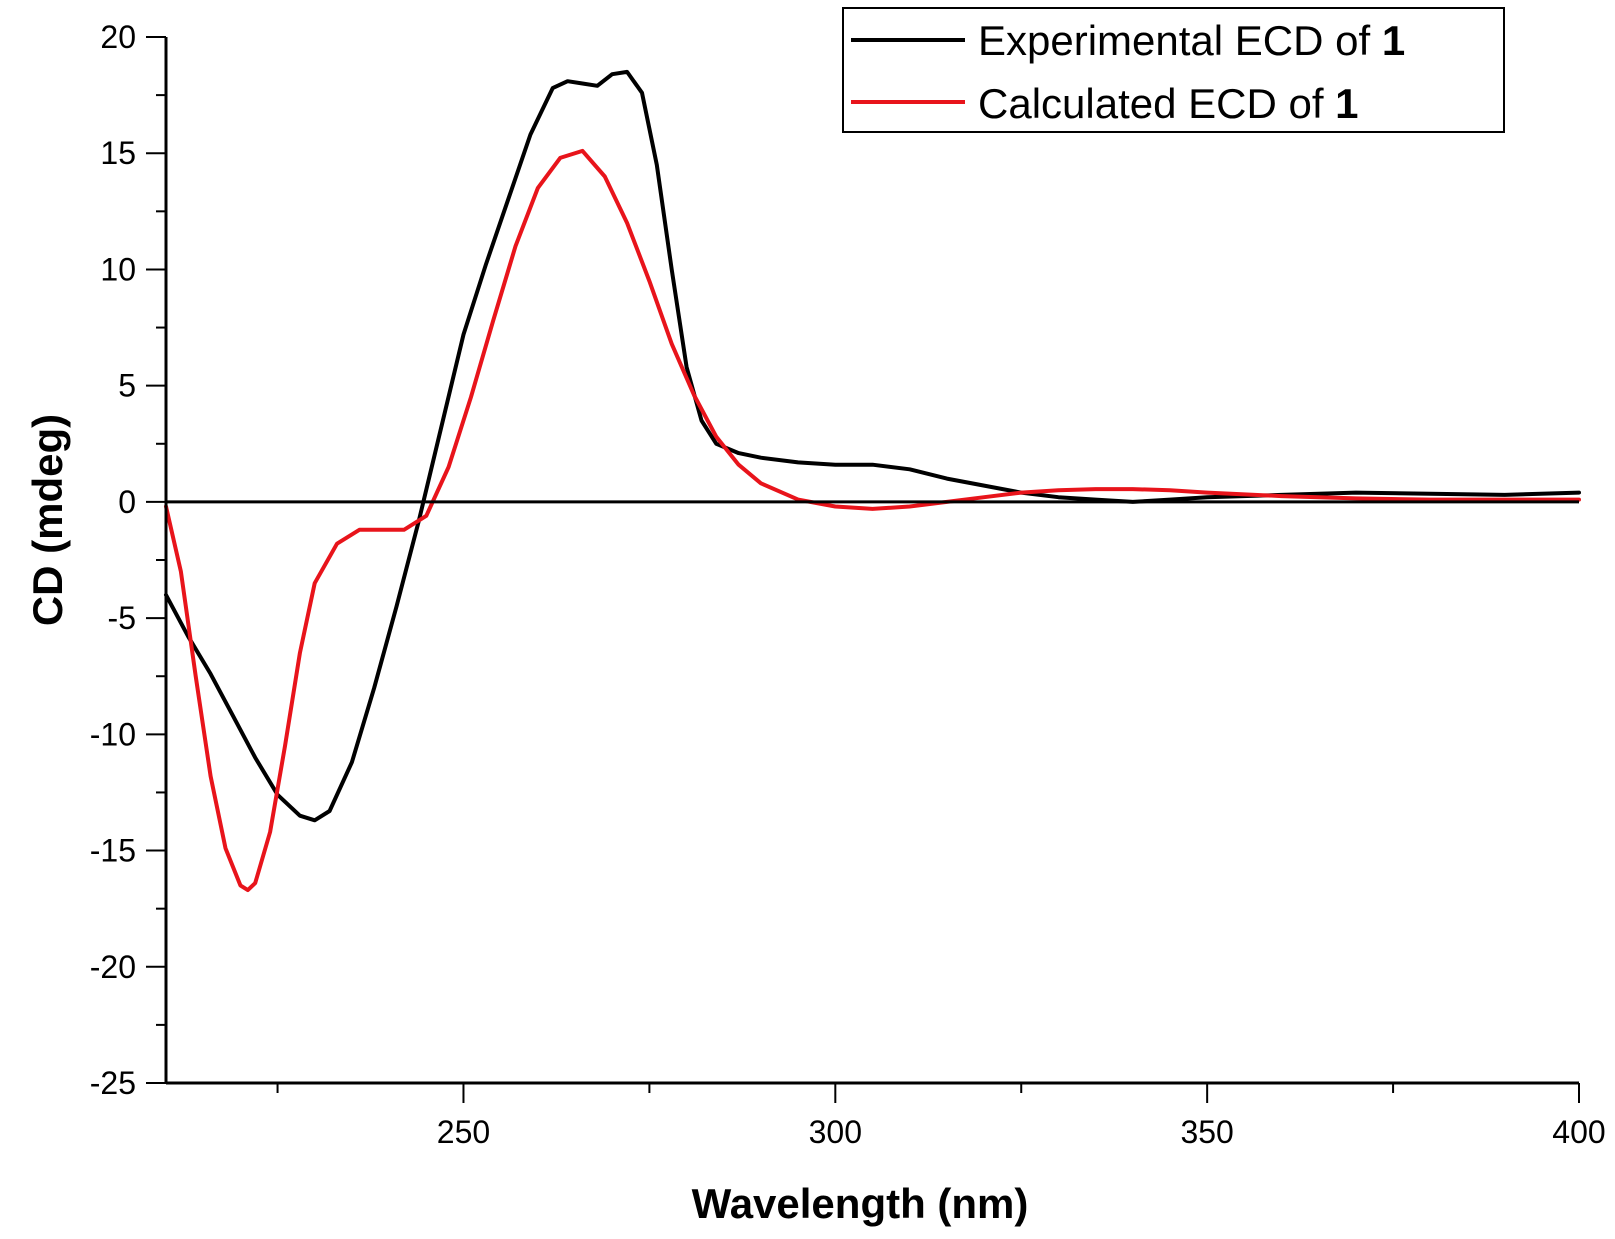  Describe the element at coordinates (113, 967) in the screenshot. I see `y-tick-label: -20` at that location.